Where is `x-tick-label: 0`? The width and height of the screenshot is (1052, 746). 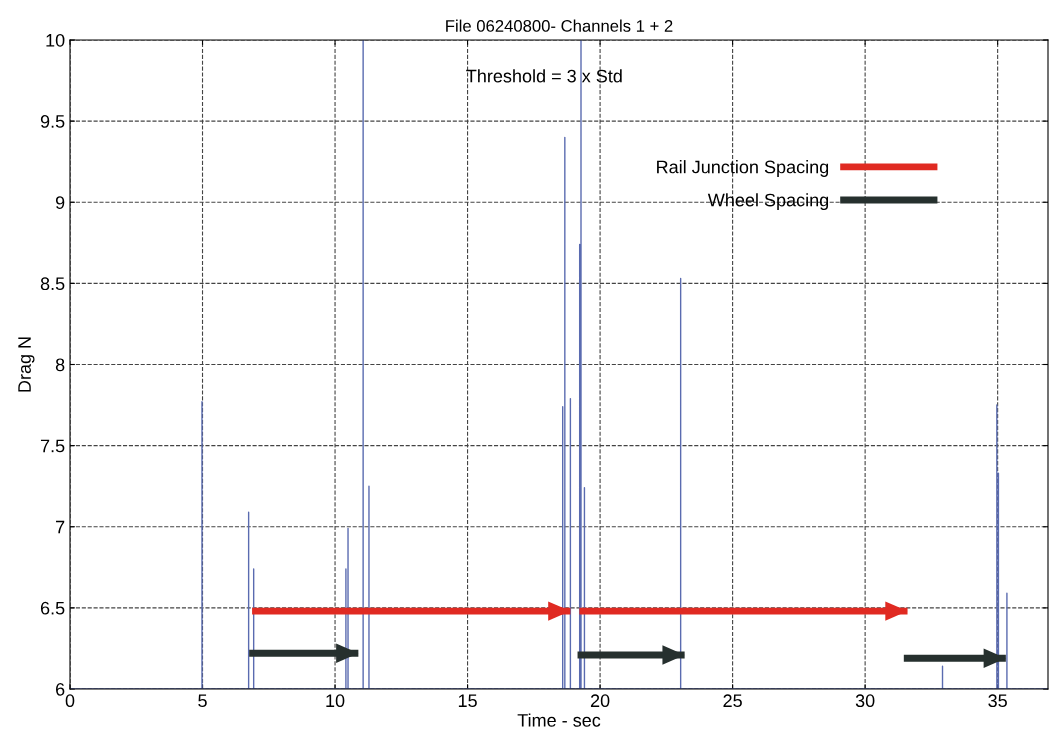
x-tick-label: 0 is located at coordinates (70, 701).